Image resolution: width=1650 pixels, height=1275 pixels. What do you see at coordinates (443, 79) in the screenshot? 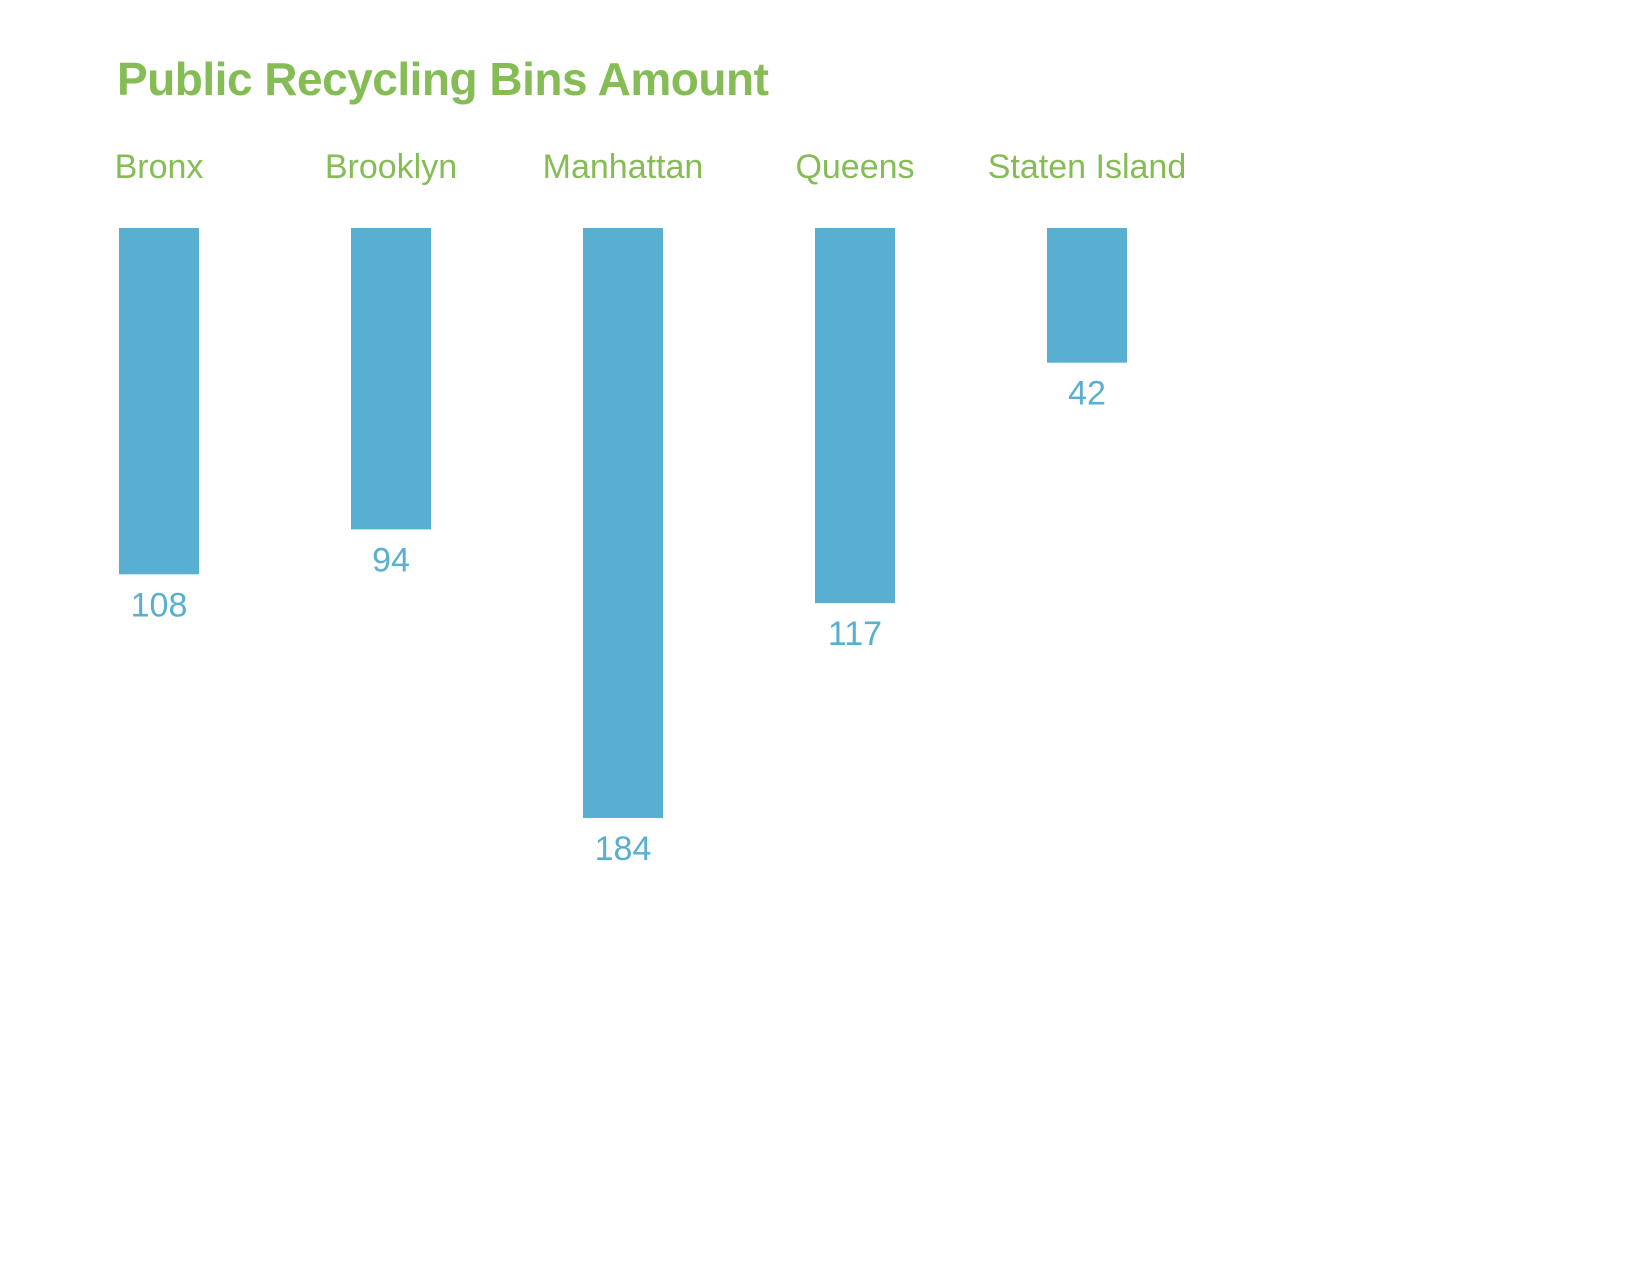
I see `chart-title: Public Recycling Bins Amount` at bounding box center [443, 79].